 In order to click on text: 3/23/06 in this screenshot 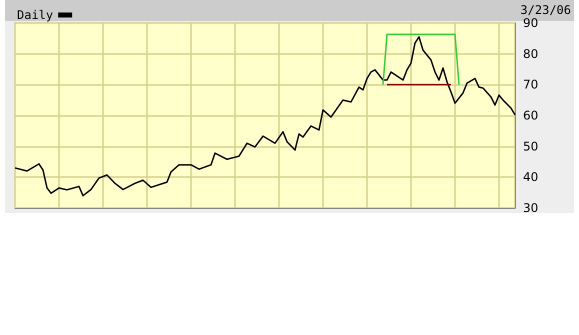, I will do `click(546, 10)`.